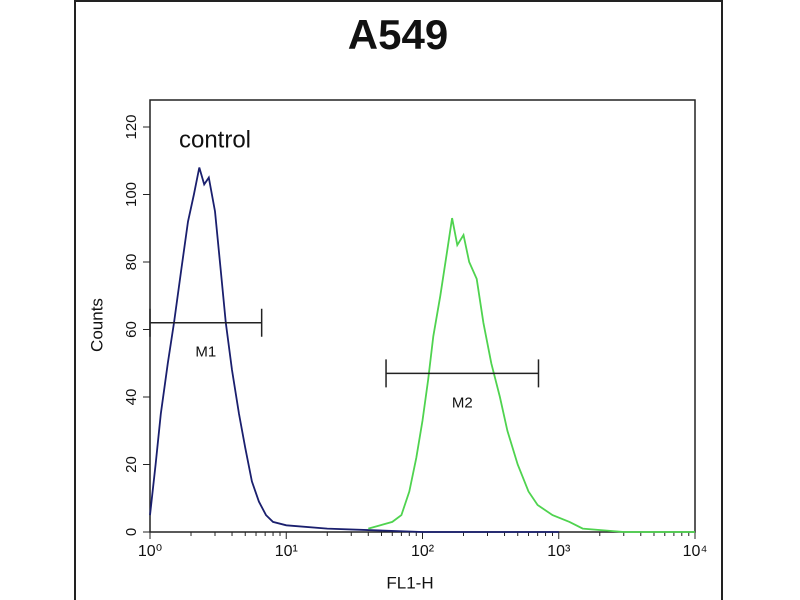 Image resolution: width=800 pixels, height=600 pixels. I want to click on marker-label: M1, so click(205, 352).